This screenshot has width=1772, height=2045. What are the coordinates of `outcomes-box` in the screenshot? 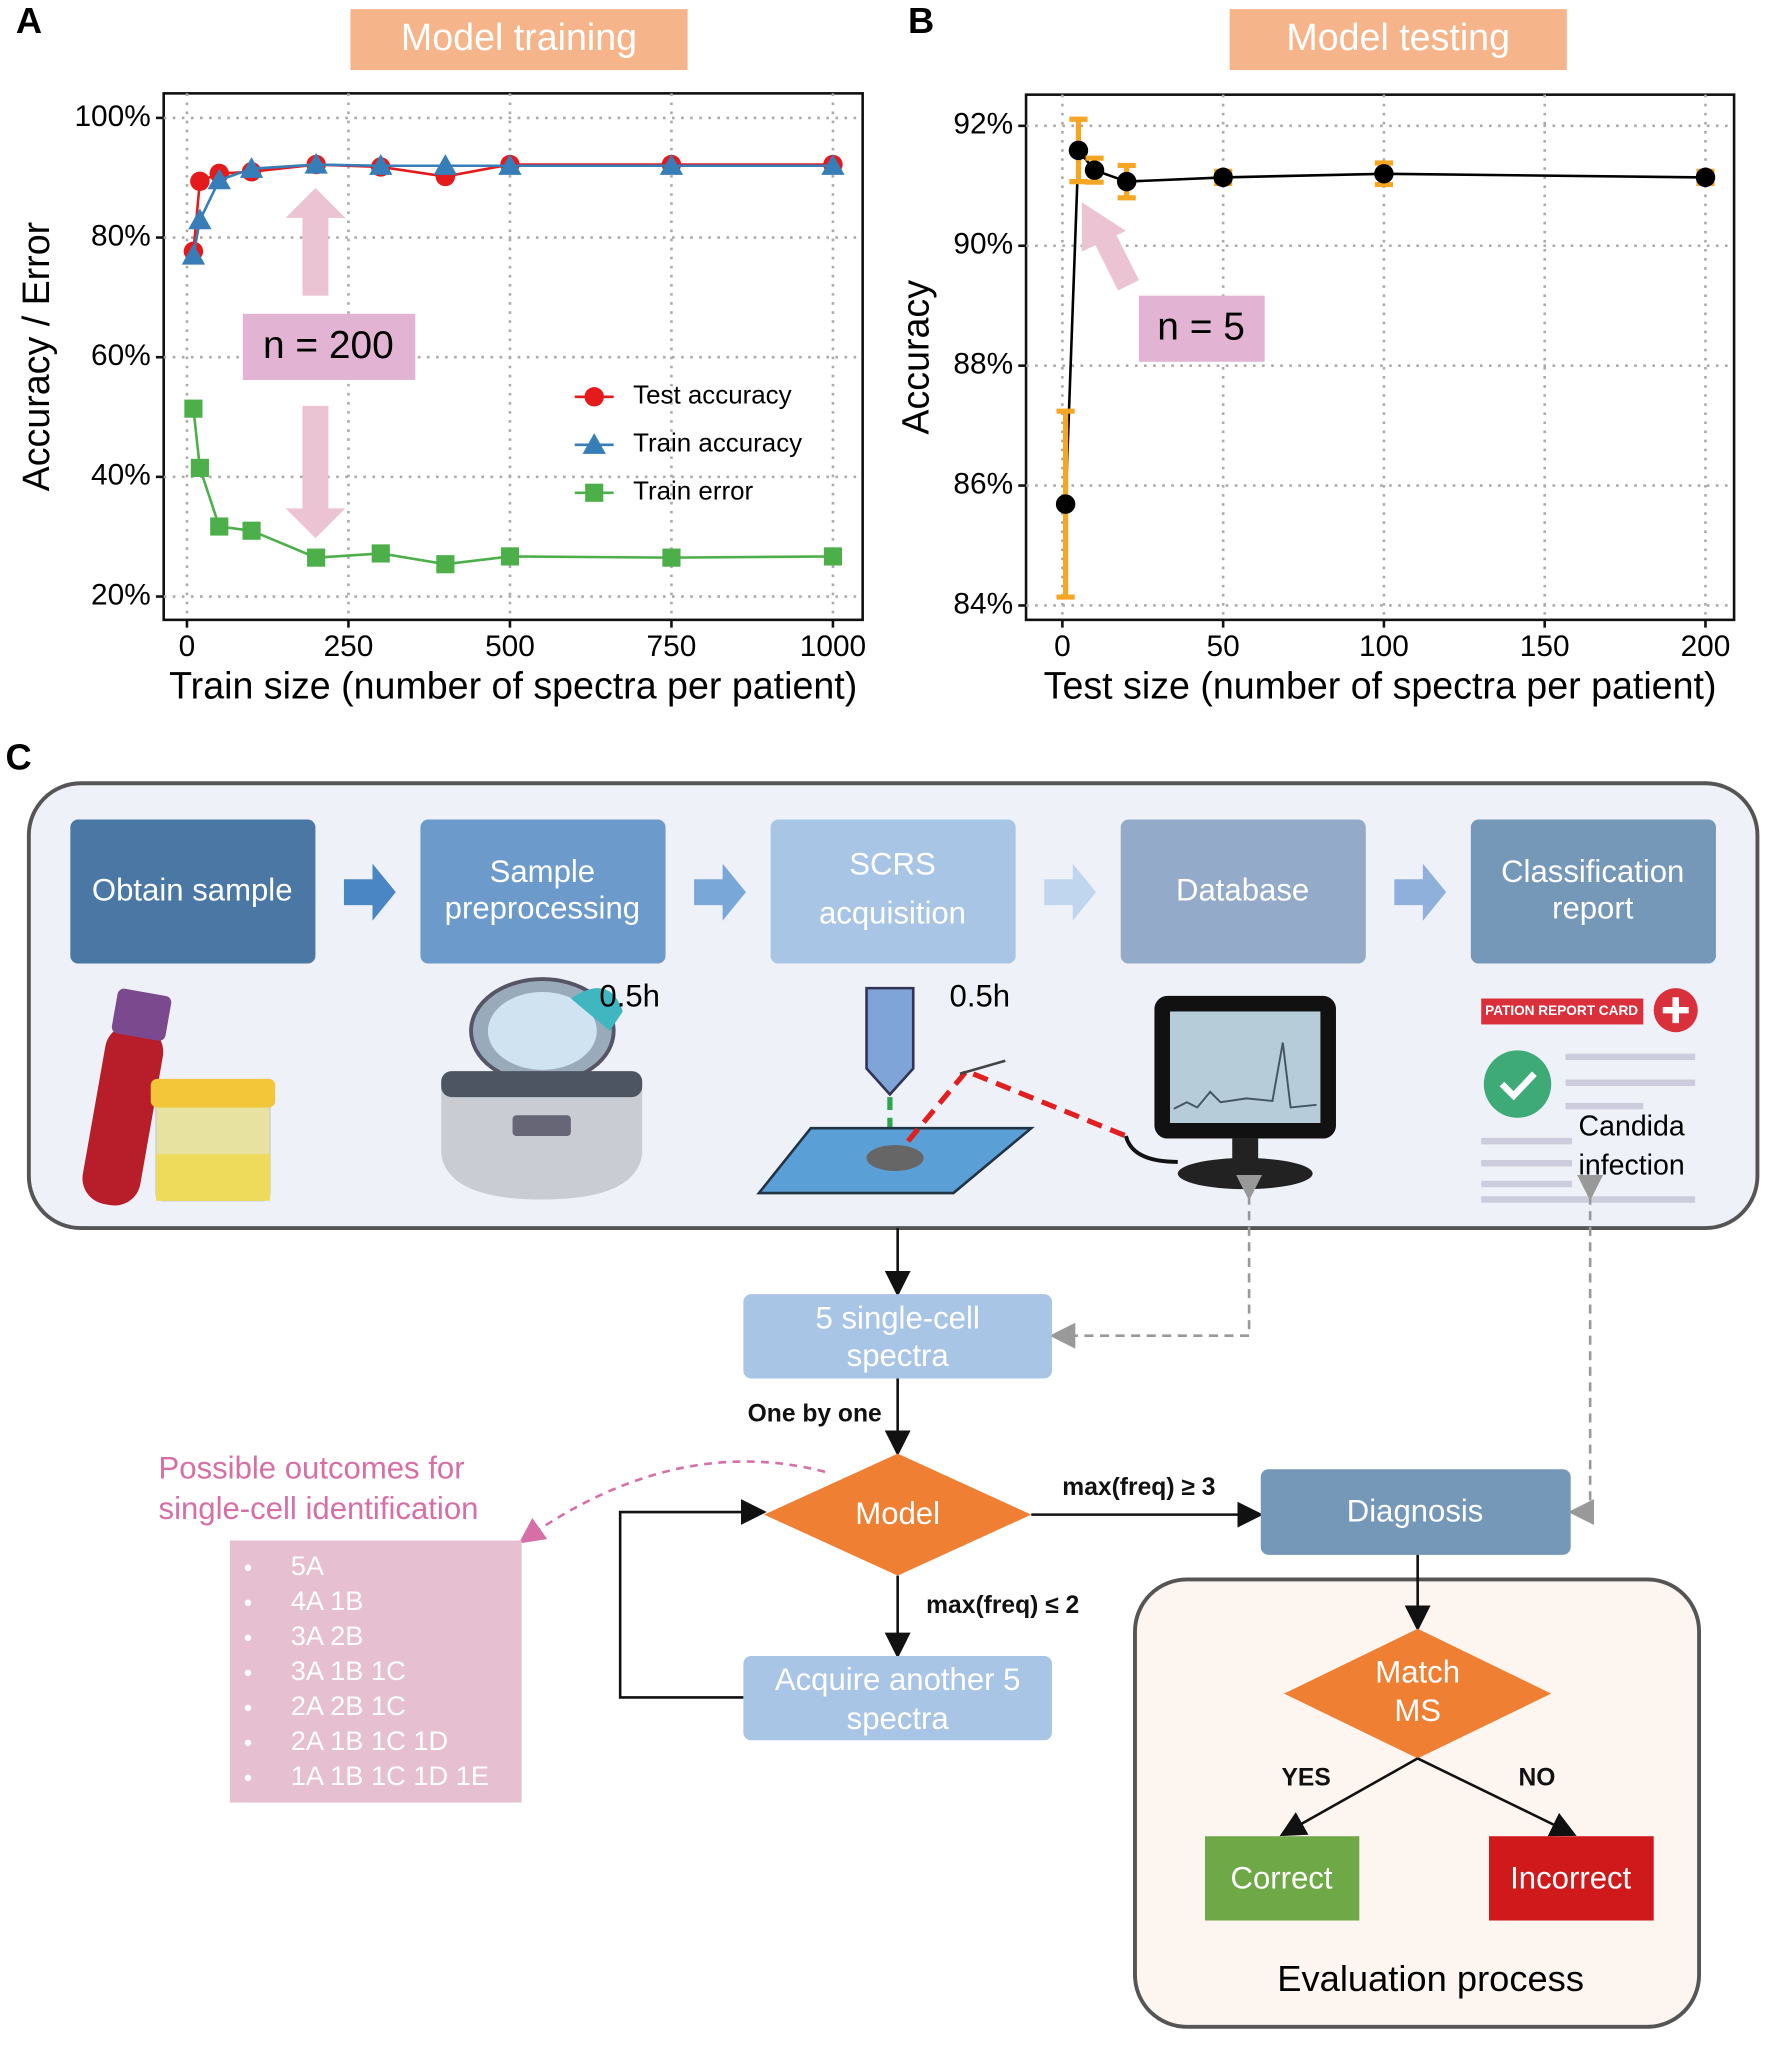 It's located at (375, 1671).